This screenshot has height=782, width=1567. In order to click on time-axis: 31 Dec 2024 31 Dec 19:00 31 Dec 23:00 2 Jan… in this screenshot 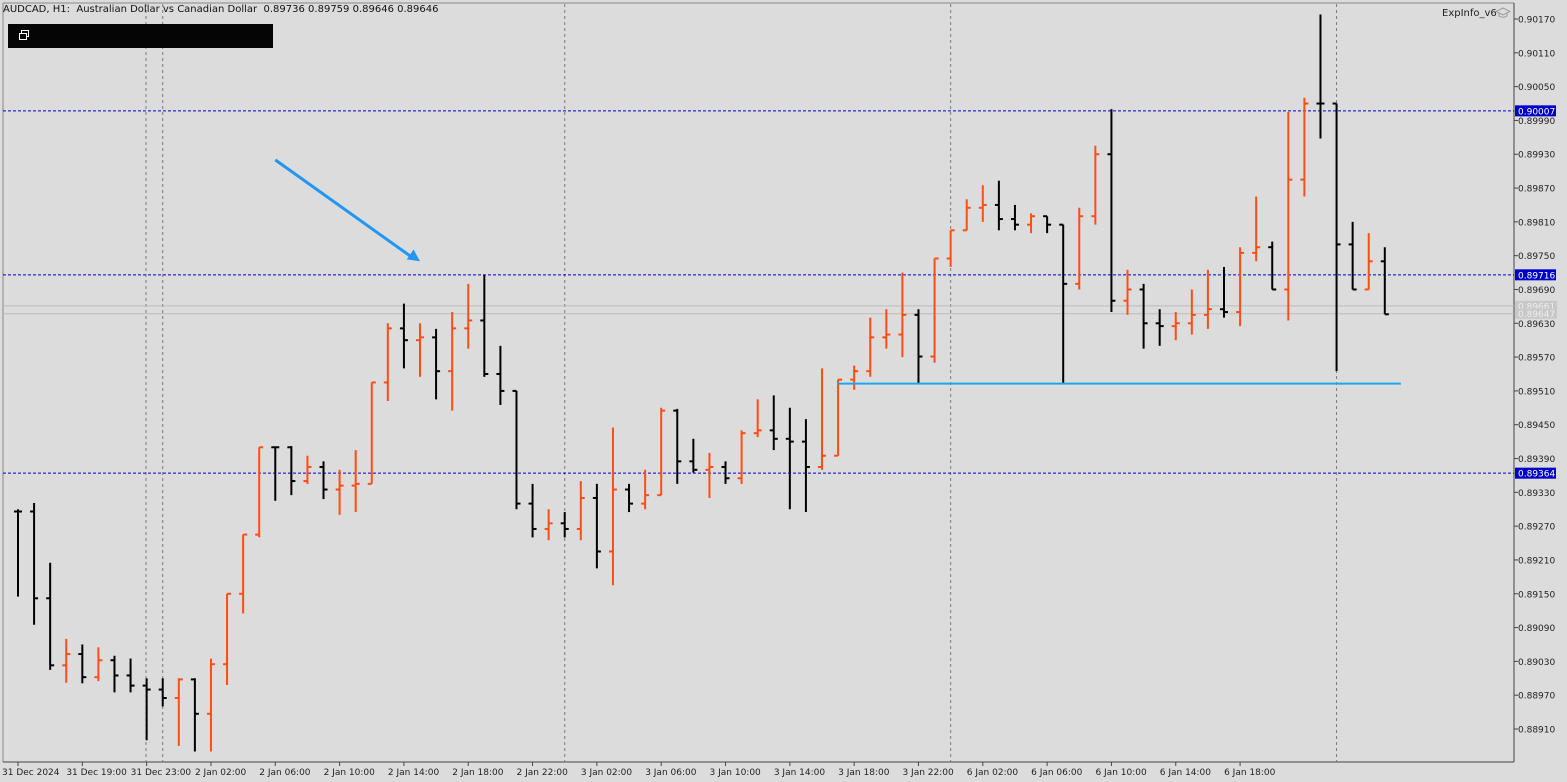, I will do `click(639, 770)`.